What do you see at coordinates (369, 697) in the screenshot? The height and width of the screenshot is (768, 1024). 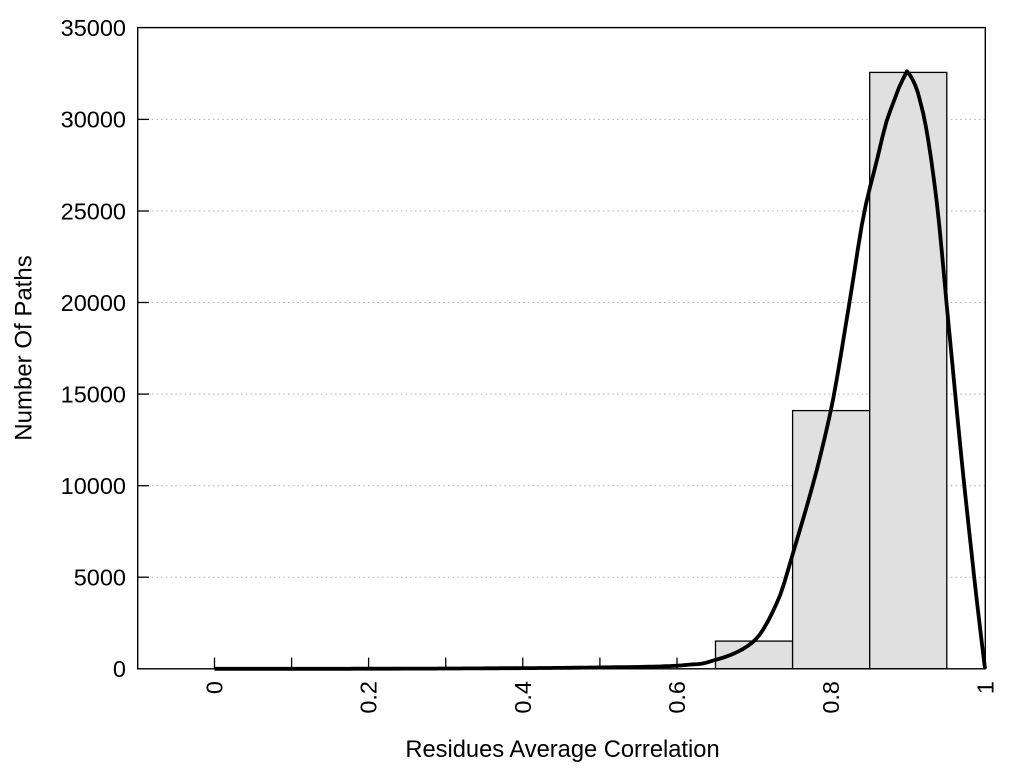 I see `svg-text: 0.2` at bounding box center [369, 697].